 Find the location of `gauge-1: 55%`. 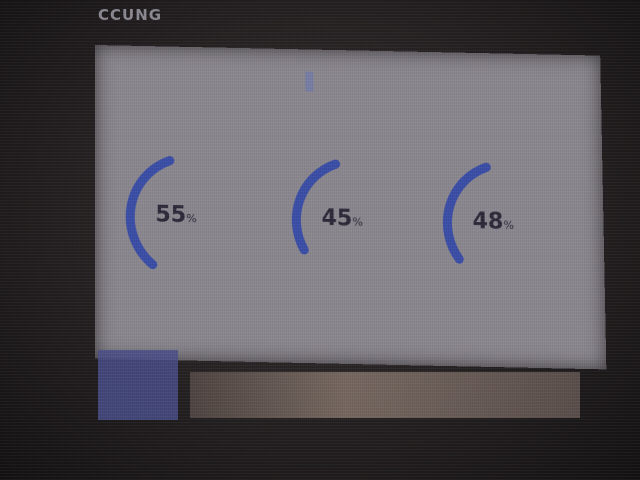

gauge-1: 55% is located at coordinates (191, 218).